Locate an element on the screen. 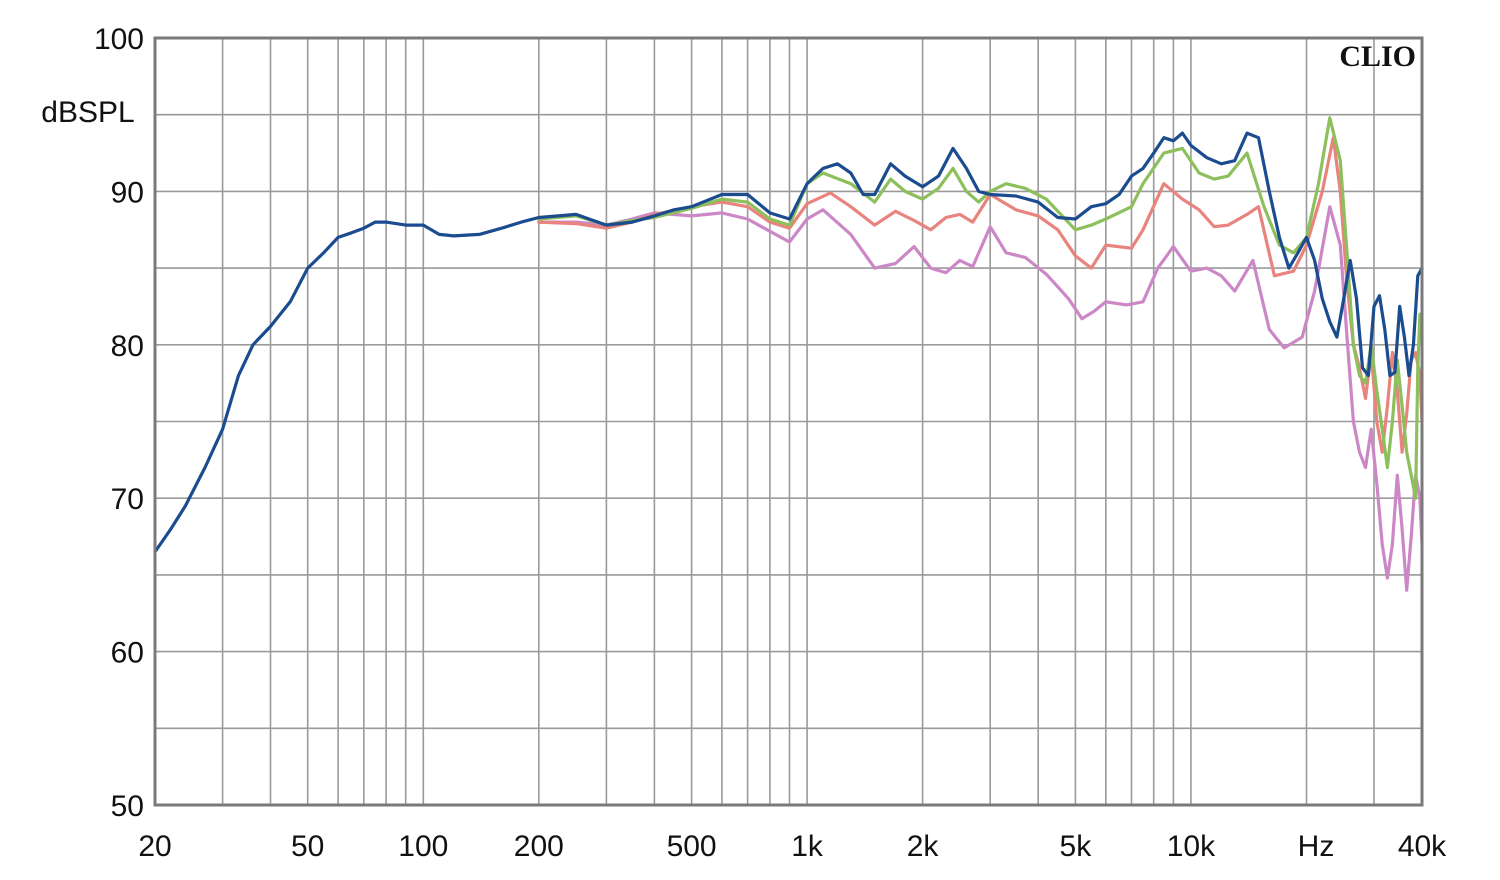 The width and height of the screenshot is (1500, 880). y-tick-label: 60 is located at coordinates (127, 653).